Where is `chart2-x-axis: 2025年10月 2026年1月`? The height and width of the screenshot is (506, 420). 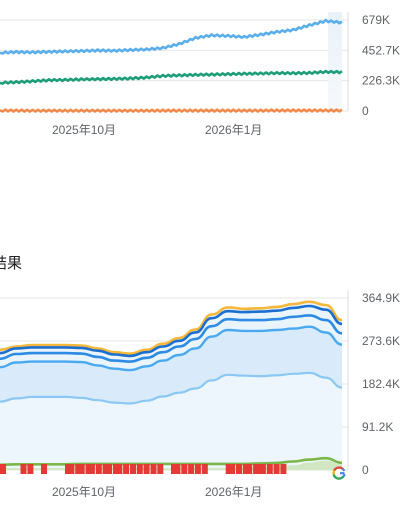
chart2-x-axis: 2025年10月 2026年1月 is located at coordinates (157, 492).